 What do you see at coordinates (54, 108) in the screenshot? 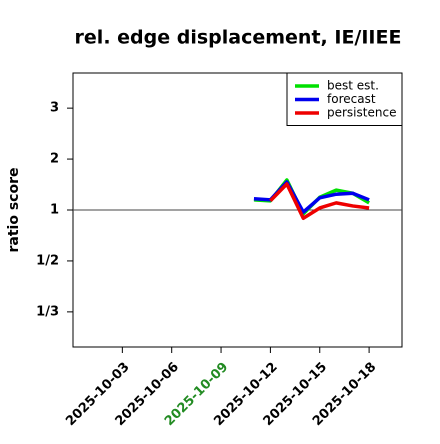
I see `y-tick-label: 3` at bounding box center [54, 108].